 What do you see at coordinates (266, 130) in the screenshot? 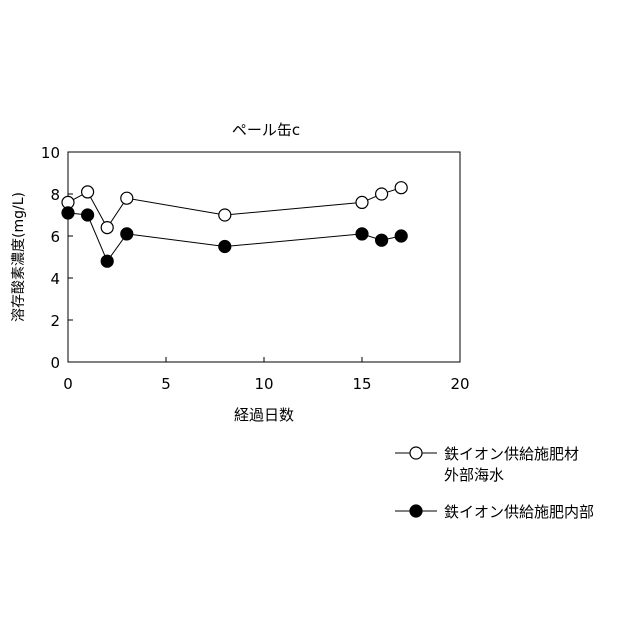
I see `chart-title: ペール缶c` at bounding box center [266, 130].